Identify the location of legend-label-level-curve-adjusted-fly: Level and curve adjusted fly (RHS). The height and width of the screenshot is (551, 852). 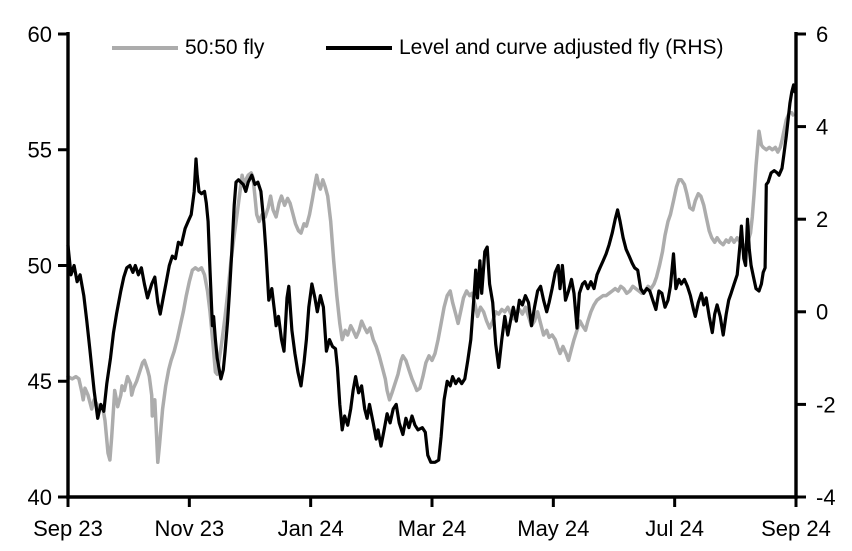
(561, 47).